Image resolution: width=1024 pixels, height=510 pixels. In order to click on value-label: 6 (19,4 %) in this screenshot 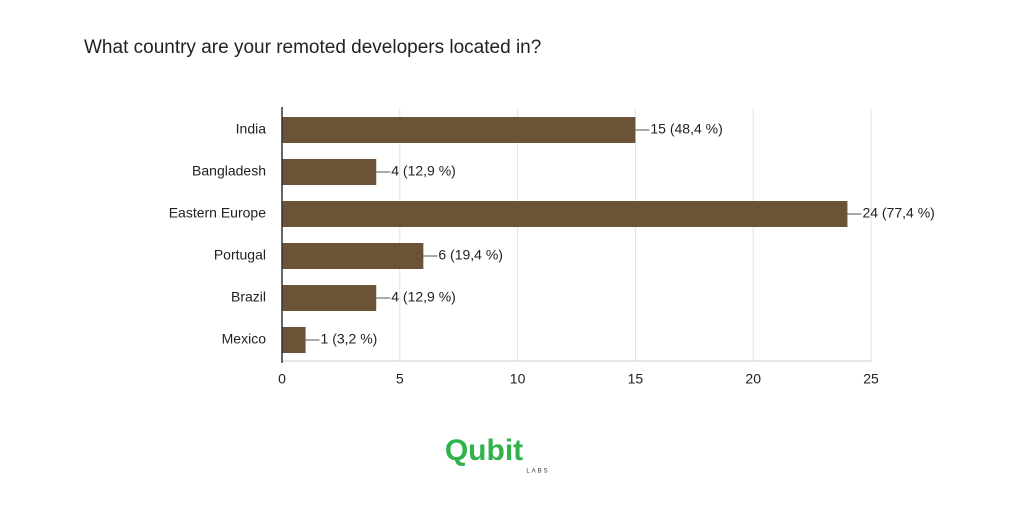, I will do `click(470, 255)`.